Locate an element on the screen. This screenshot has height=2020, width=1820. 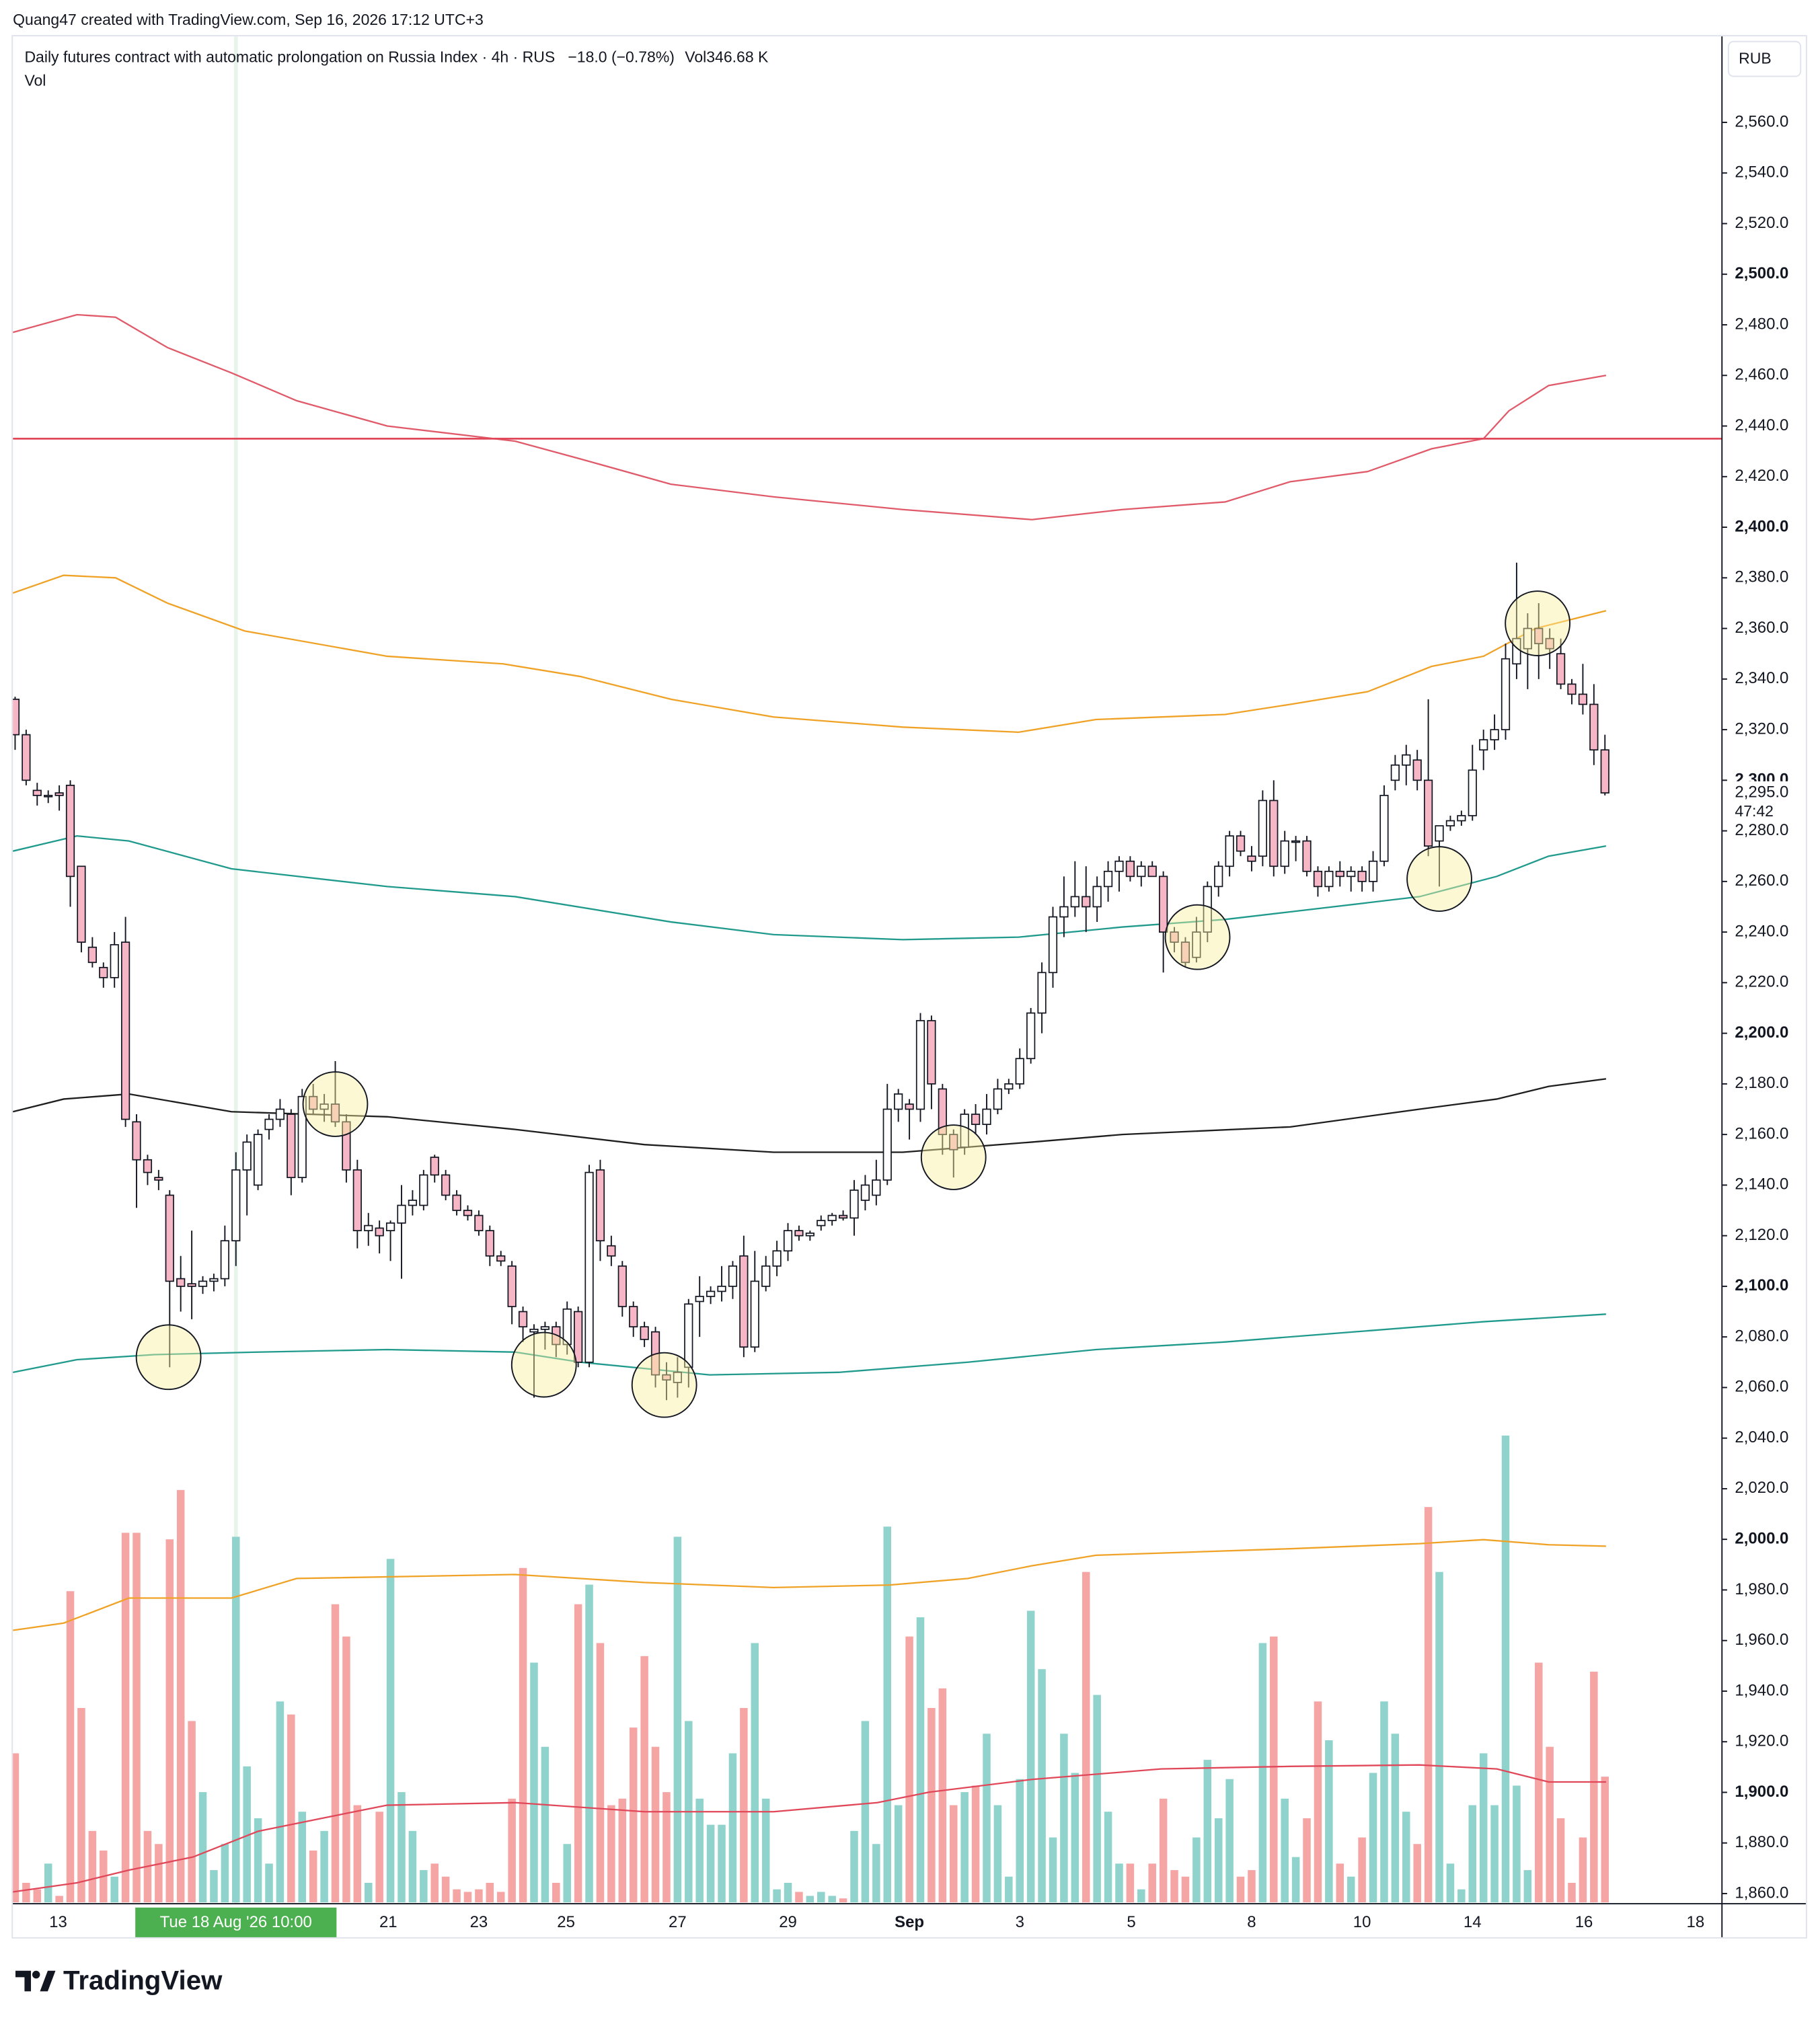
y-tick-label: 2,200.0 is located at coordinates (1762, 1032).